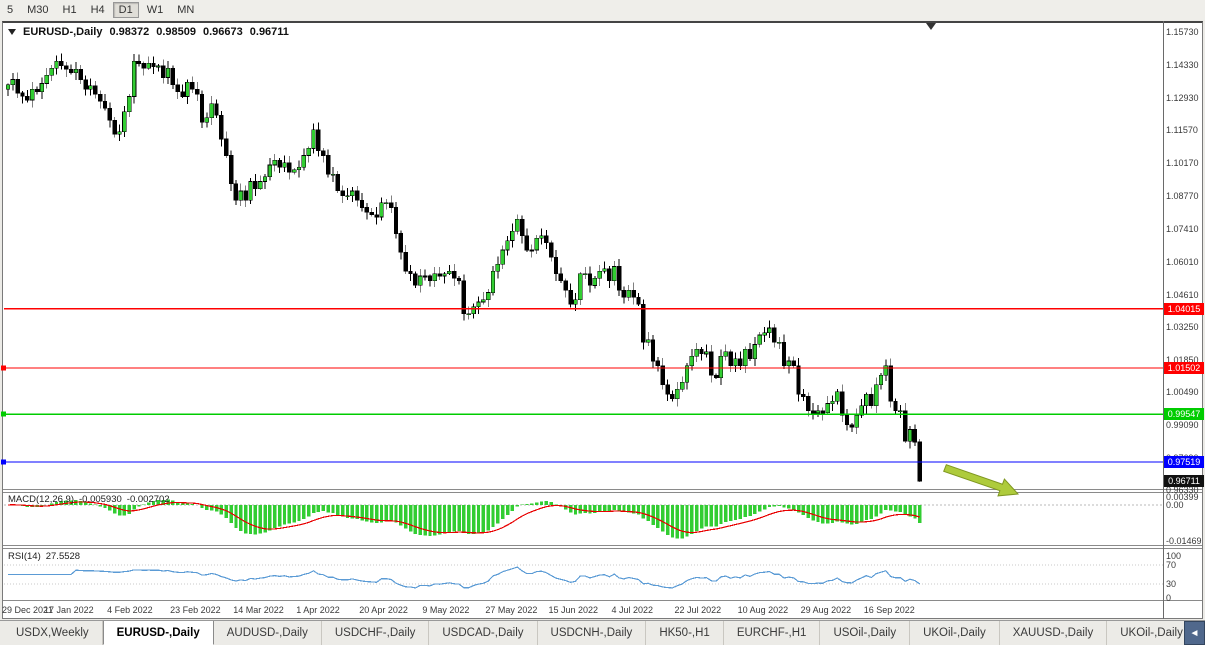 Image resolution: width=1205 pixels, height=645 pixels. What do you see at coordinates (53, 633) in the screenshot?
I see `symbol-tab-usdxweekly: USDX,Weekly` at bounding box center [53, 633].